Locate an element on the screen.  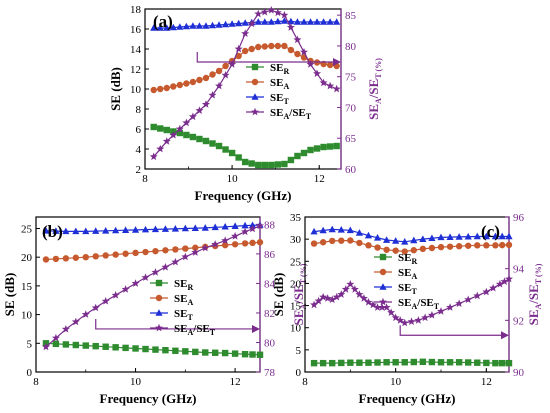
legend-entry-label: SEA​ is located at coordinates (183, 300).